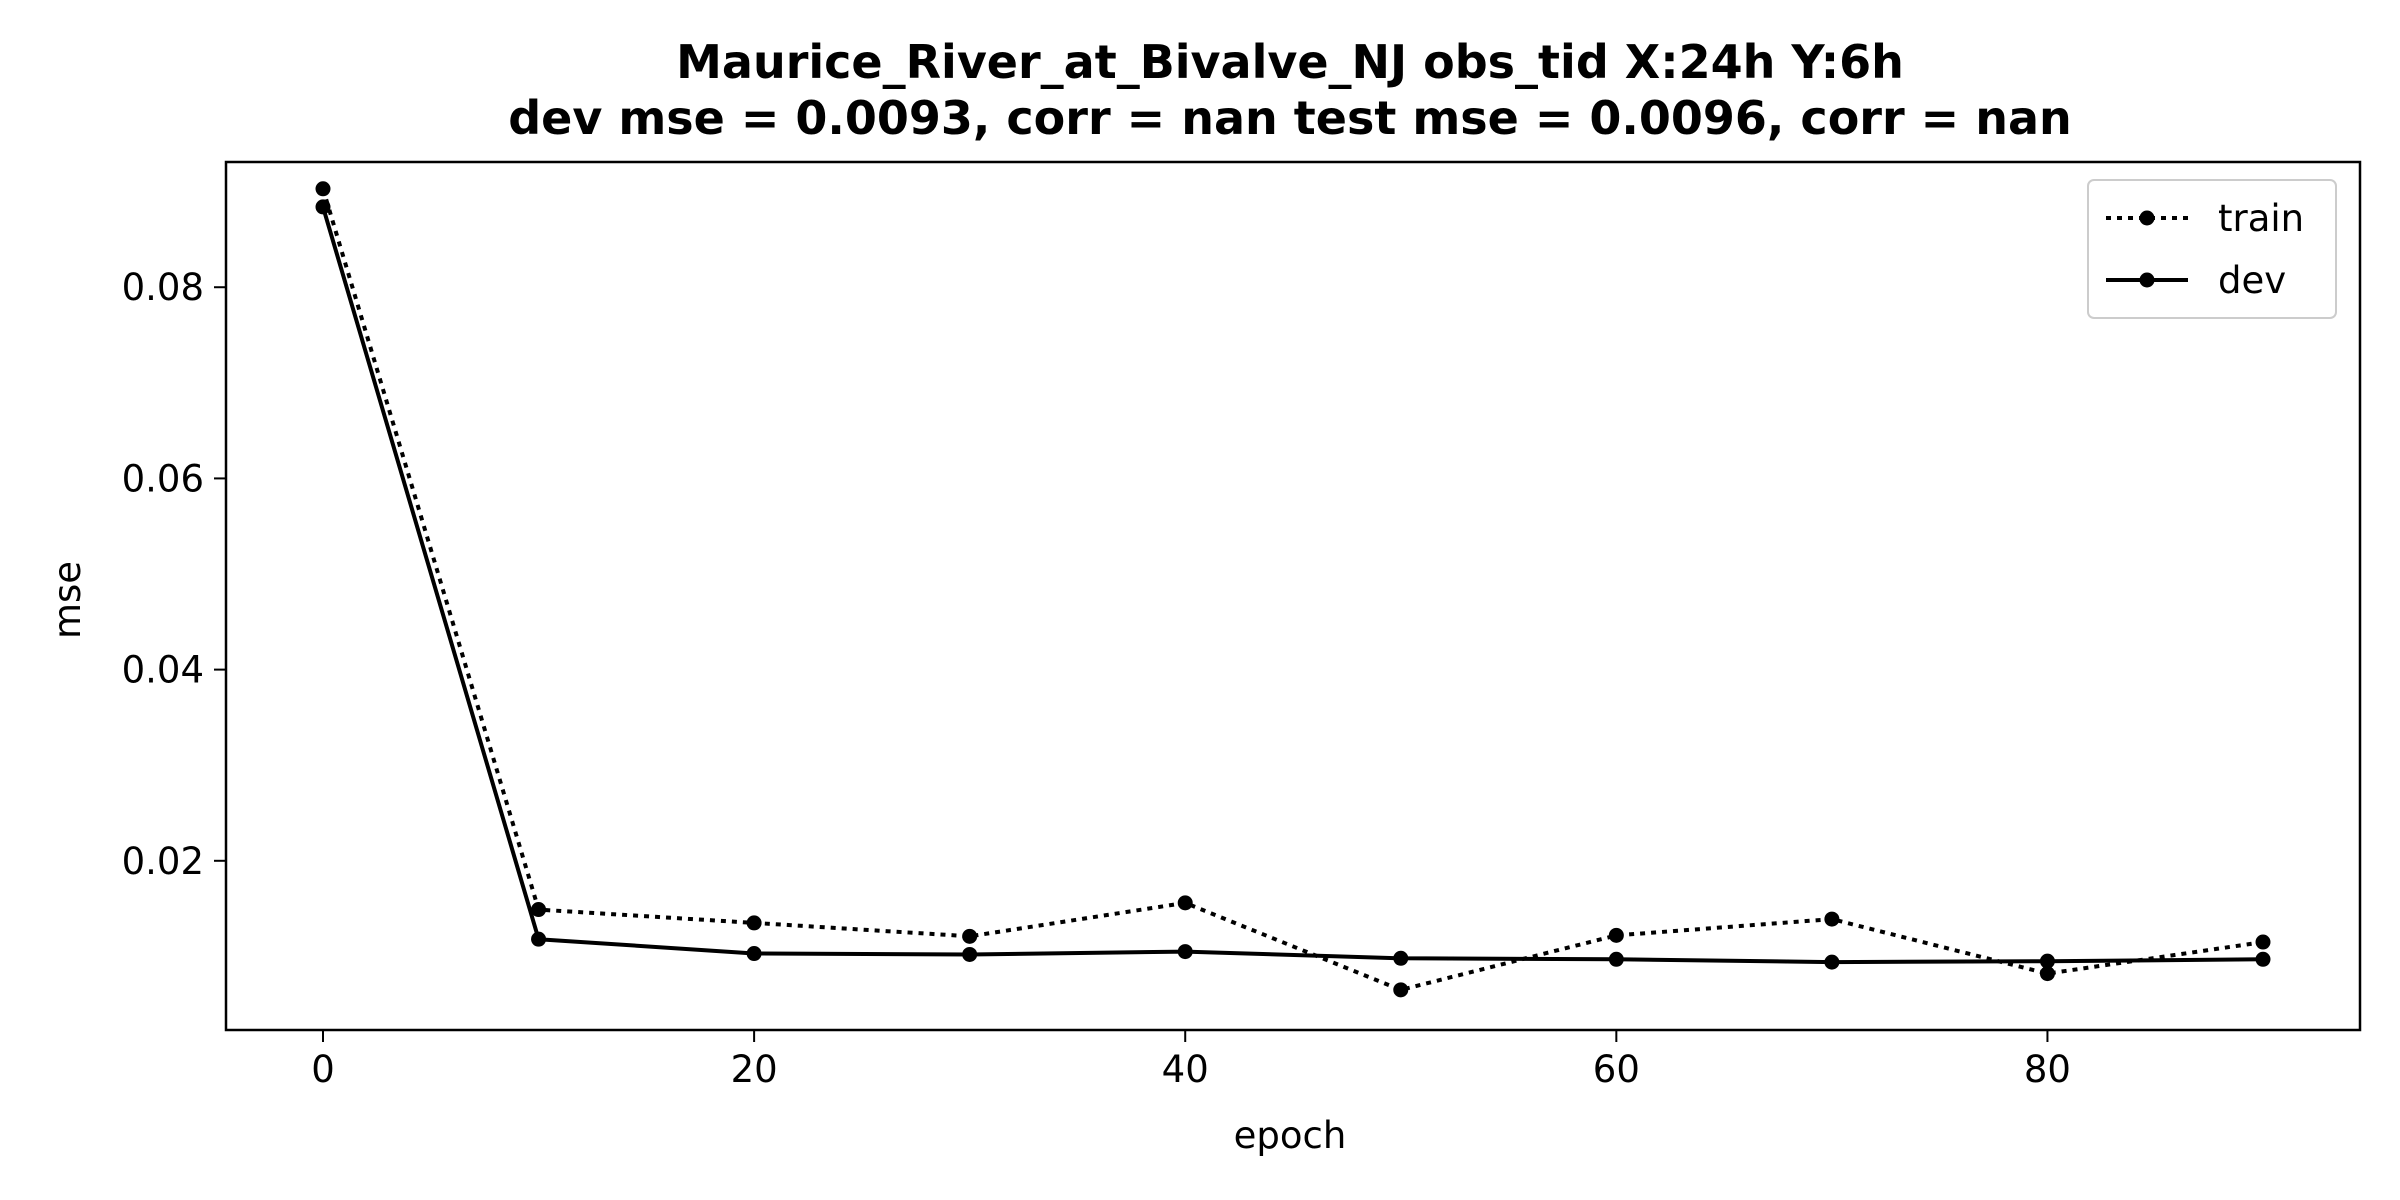 The width and height of the screenshot is (2400, 1200). Describe the element at coordinates (2212, 249) in the screenshot. I see `legend: train dev` at that location.